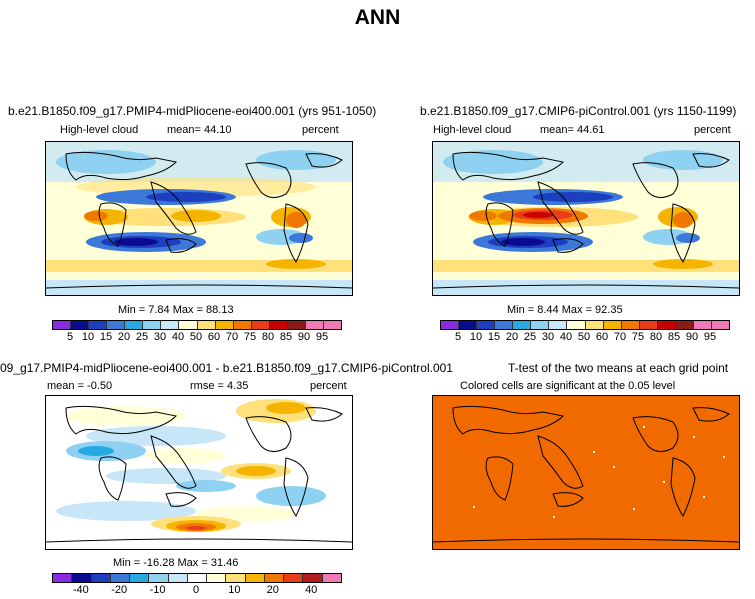  Describe the element at coordinates (80, 590) in the screenshot. I see `colorbar-tick-label: -40` at that location.